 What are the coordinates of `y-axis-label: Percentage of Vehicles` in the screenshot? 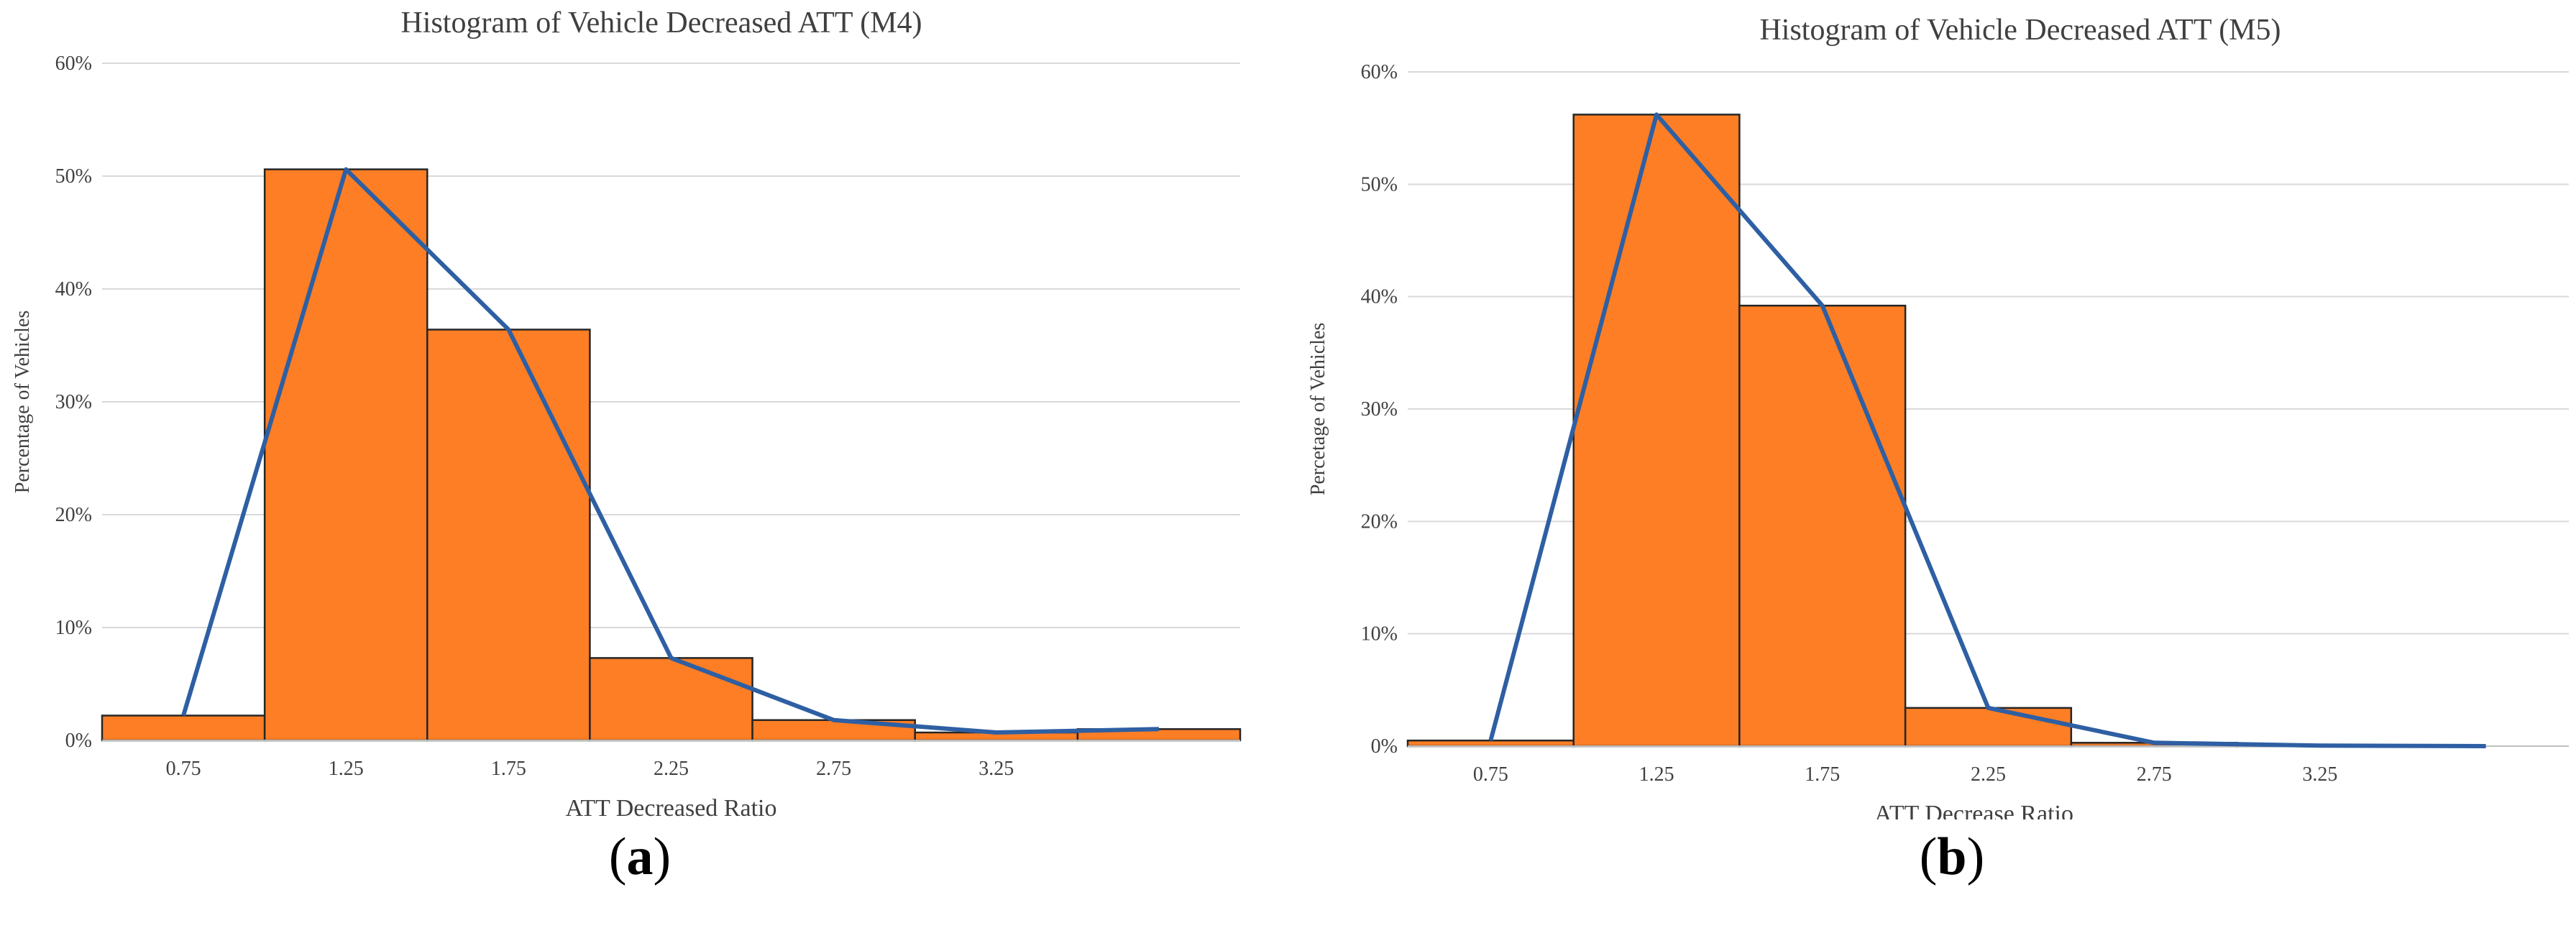 It's located at (23, 402).